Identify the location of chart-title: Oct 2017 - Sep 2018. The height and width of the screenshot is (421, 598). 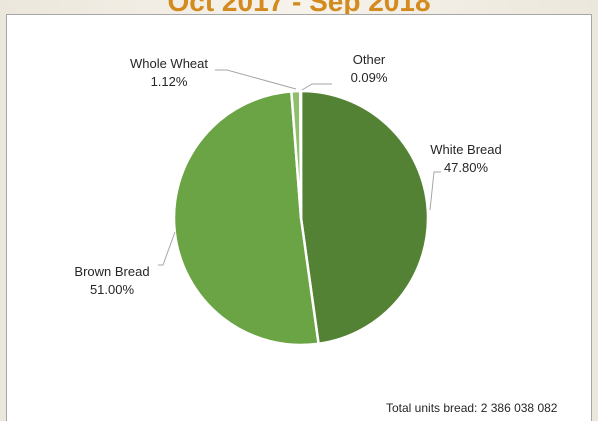
(299, 8).